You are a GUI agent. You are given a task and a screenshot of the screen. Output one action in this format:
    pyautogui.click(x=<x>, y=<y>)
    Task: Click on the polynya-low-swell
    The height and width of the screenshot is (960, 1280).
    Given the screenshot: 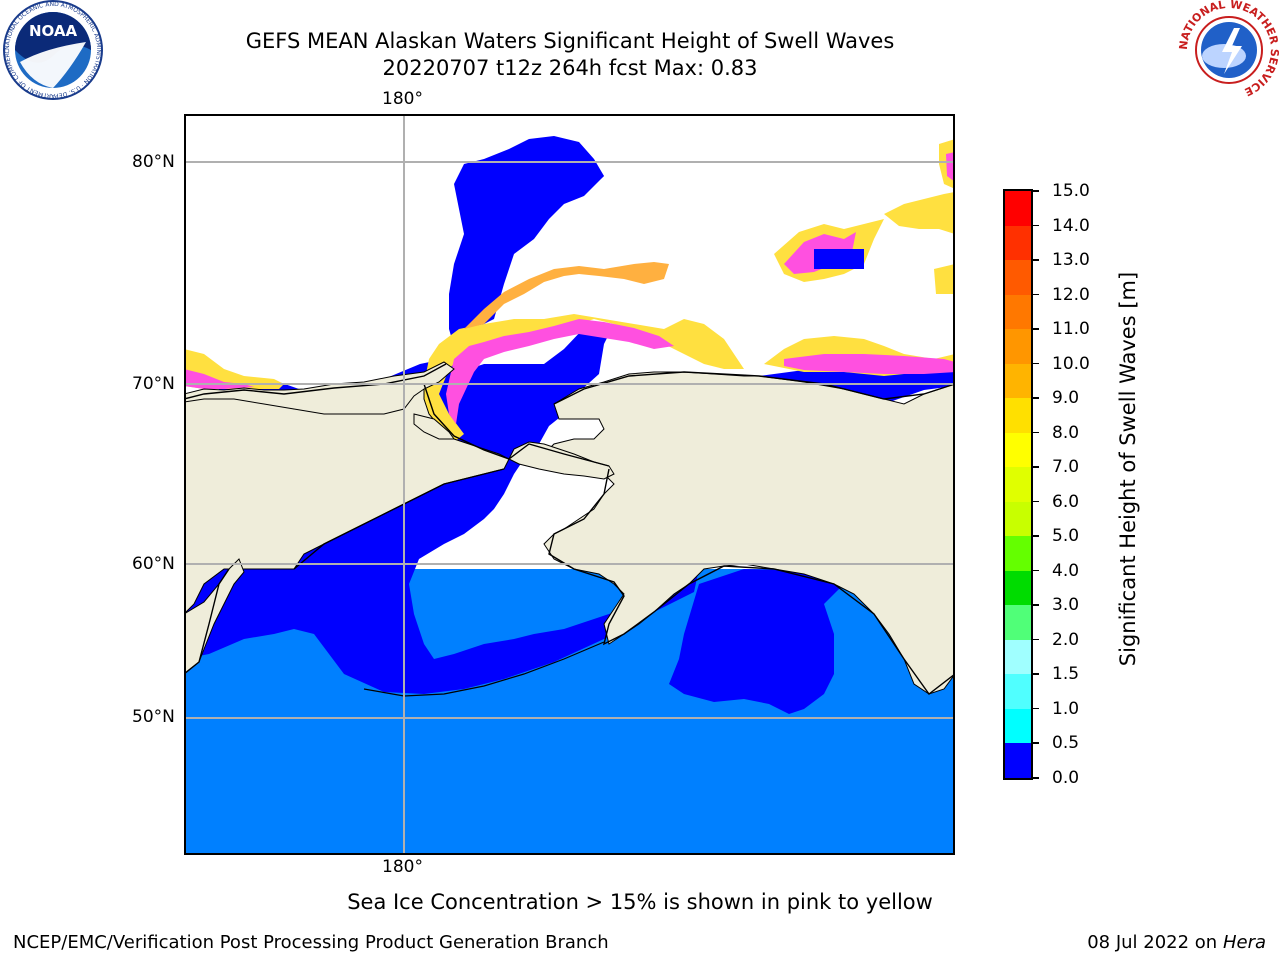 What is the action you would take?
    pyautogui.click(x=839, y=259)
    